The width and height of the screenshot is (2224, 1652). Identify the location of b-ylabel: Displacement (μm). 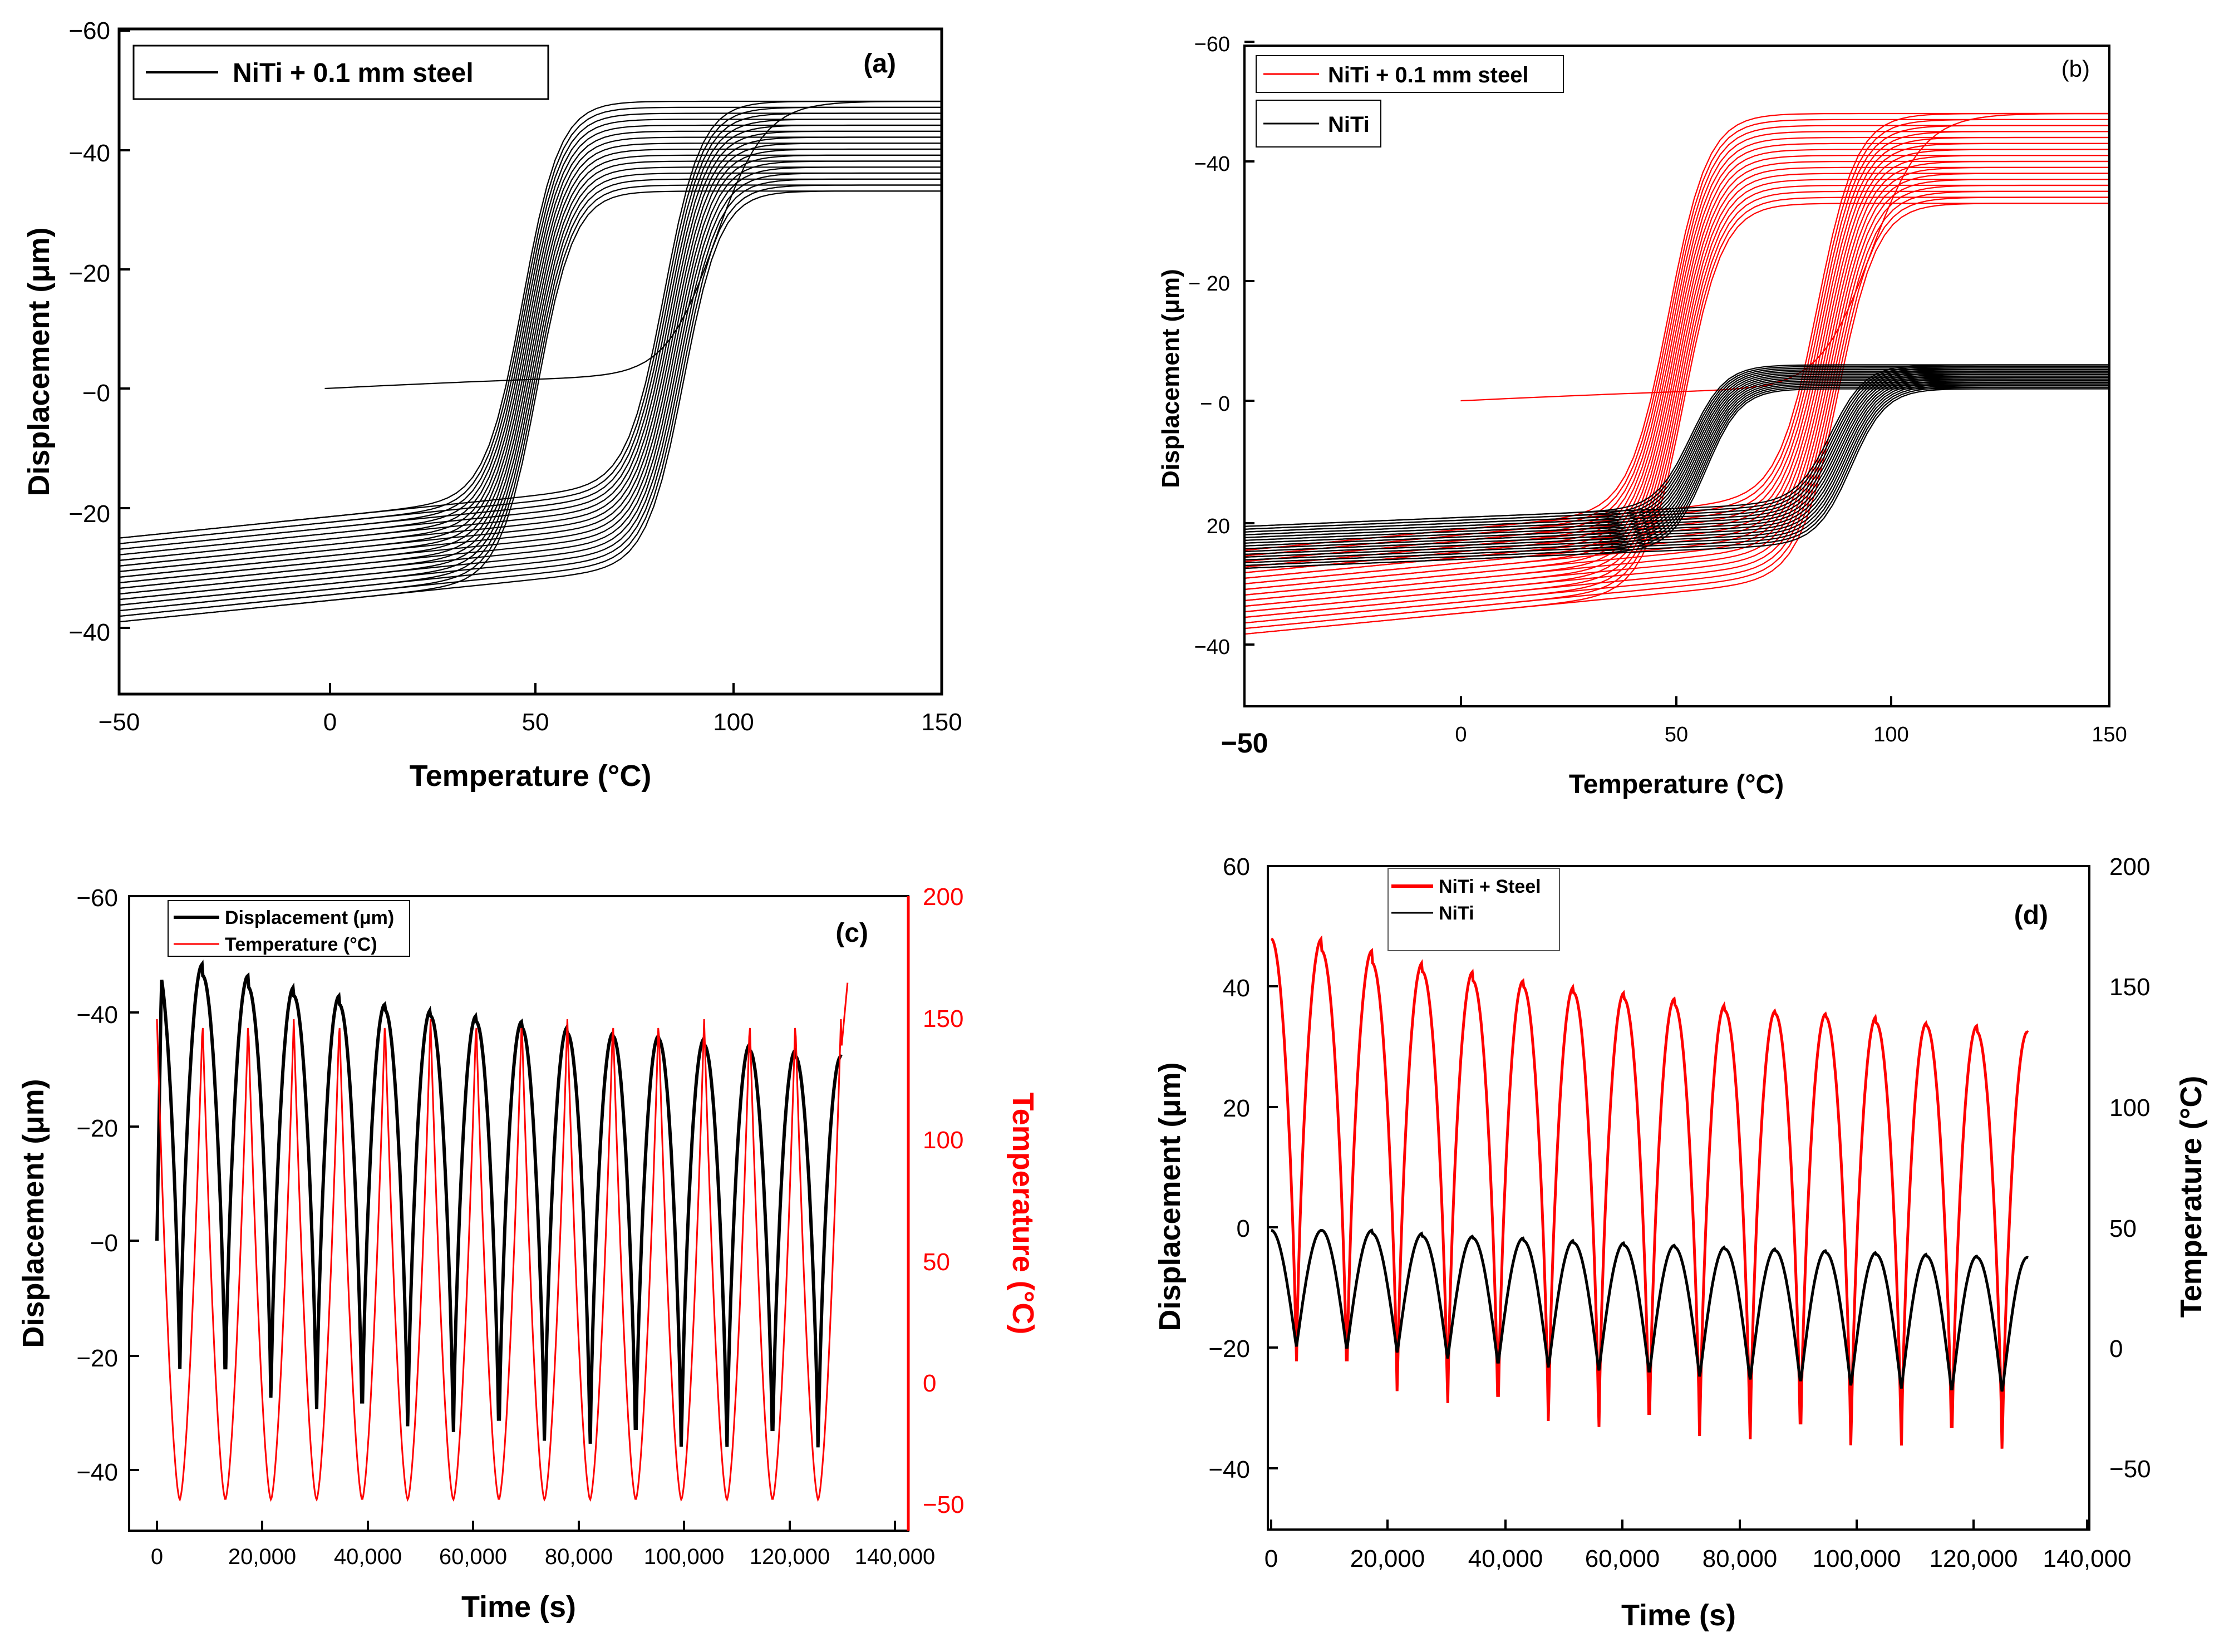
(1170, 379).